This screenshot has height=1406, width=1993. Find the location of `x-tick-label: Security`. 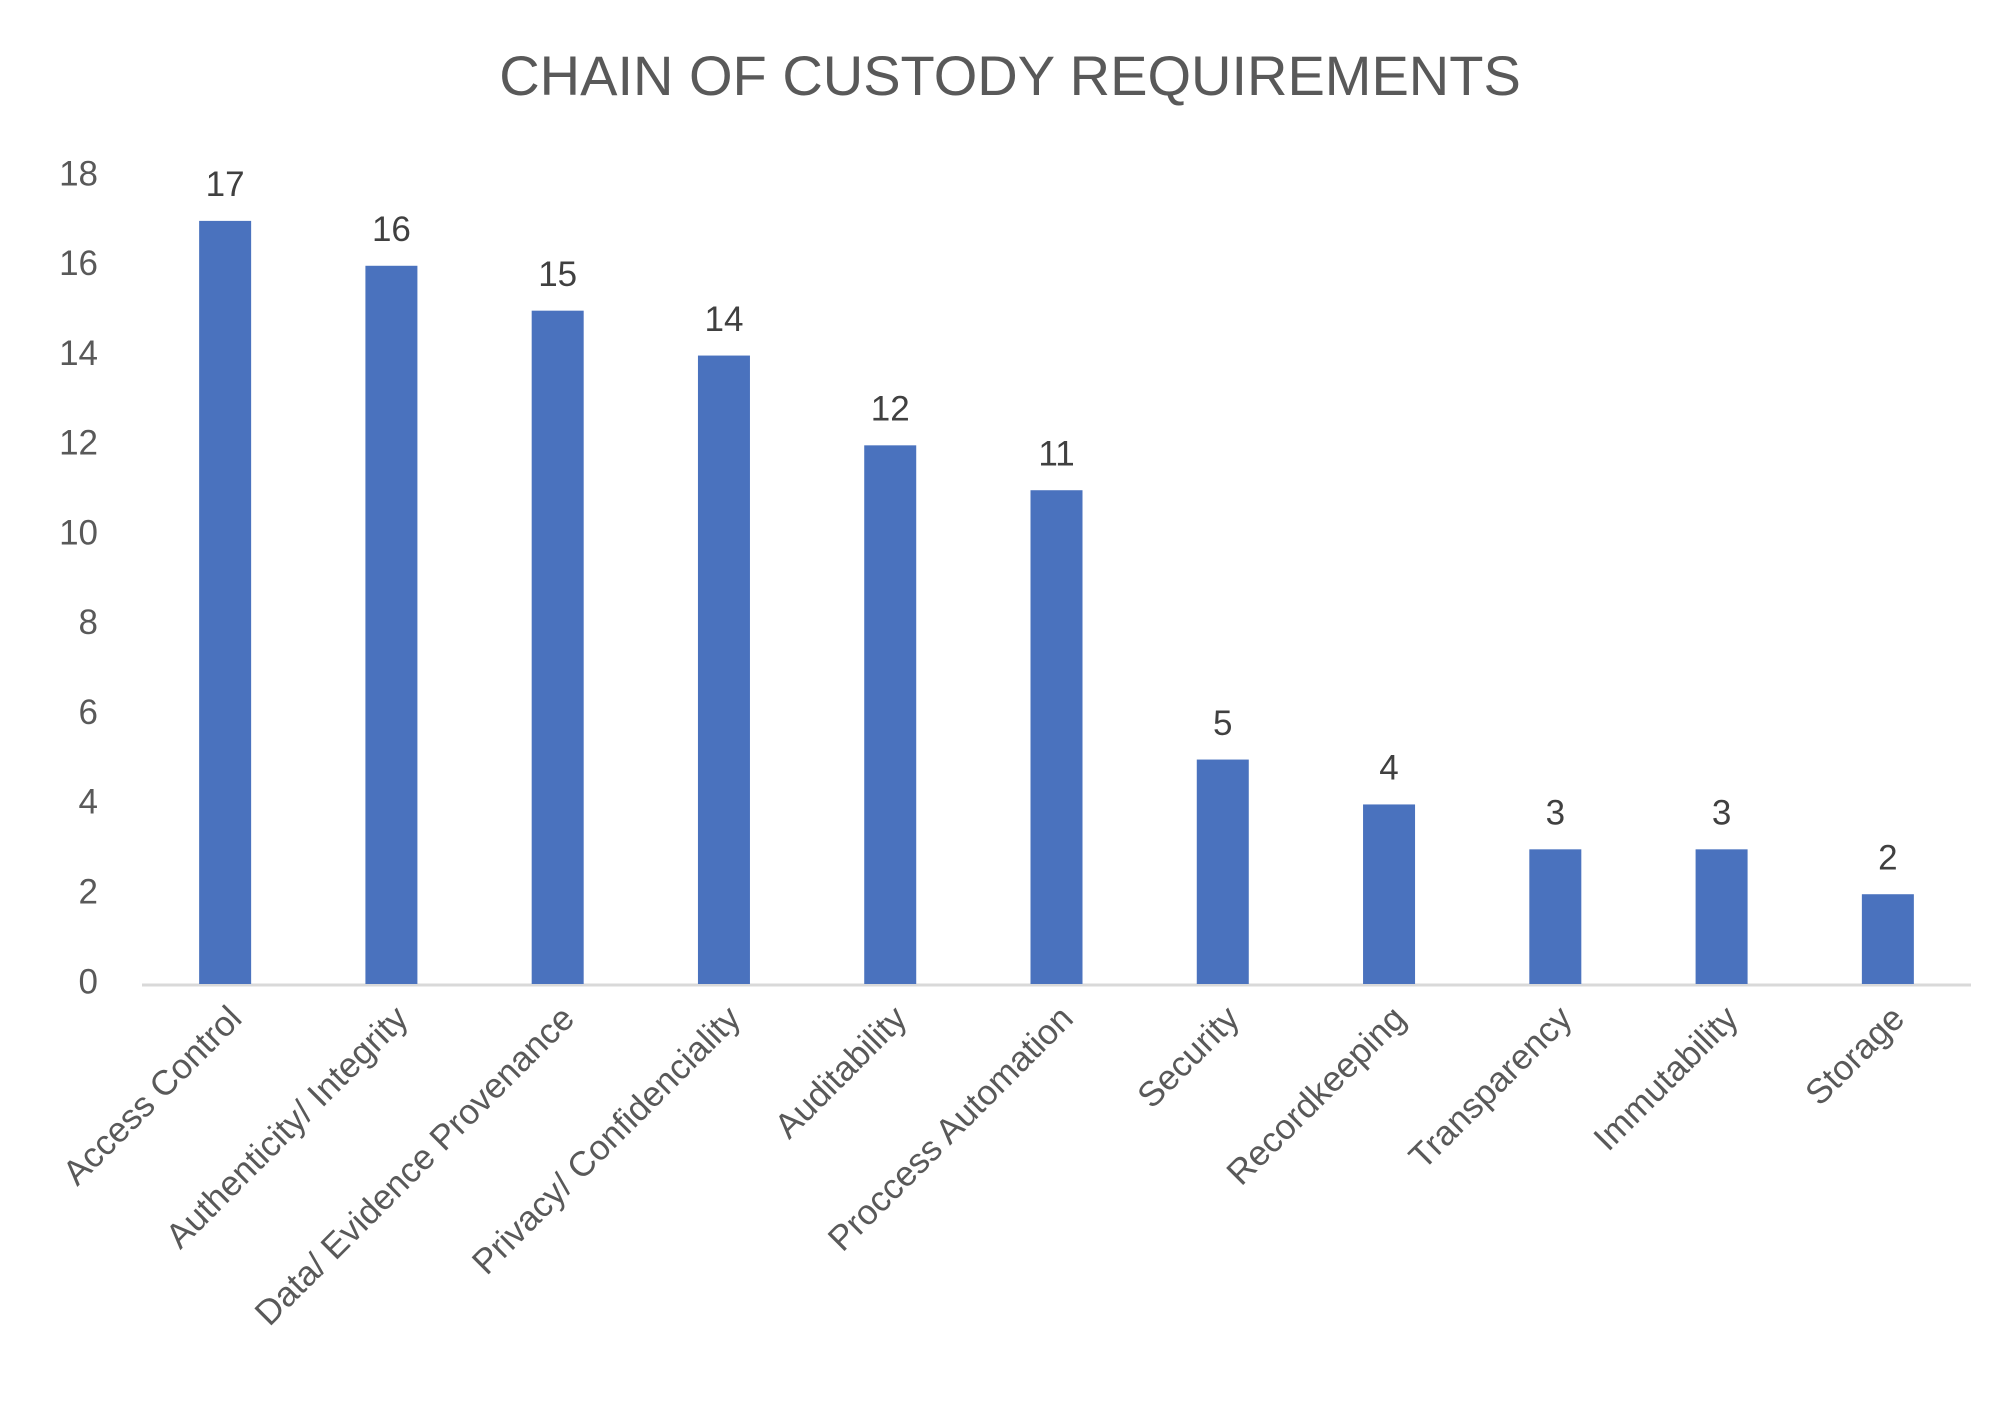

x-tick-label: Security is located at coordinates (1188, 1056).